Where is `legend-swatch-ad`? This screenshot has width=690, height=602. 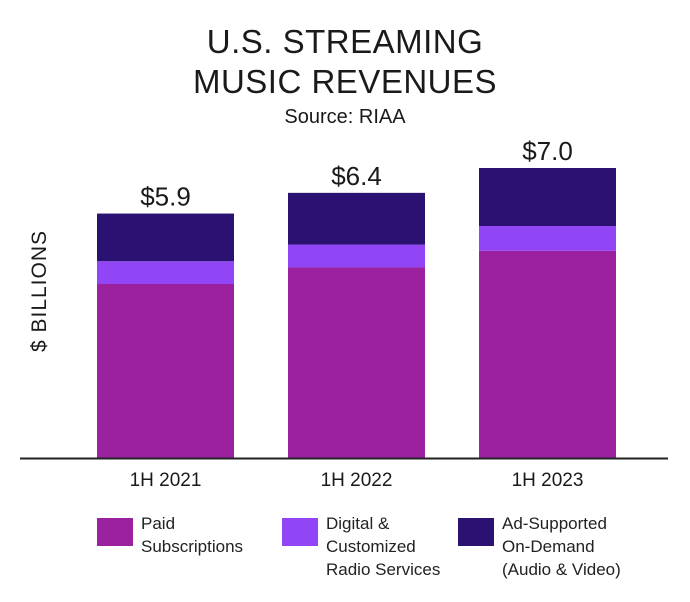
legend-swatch-ad is located at coordinates (476, 532).